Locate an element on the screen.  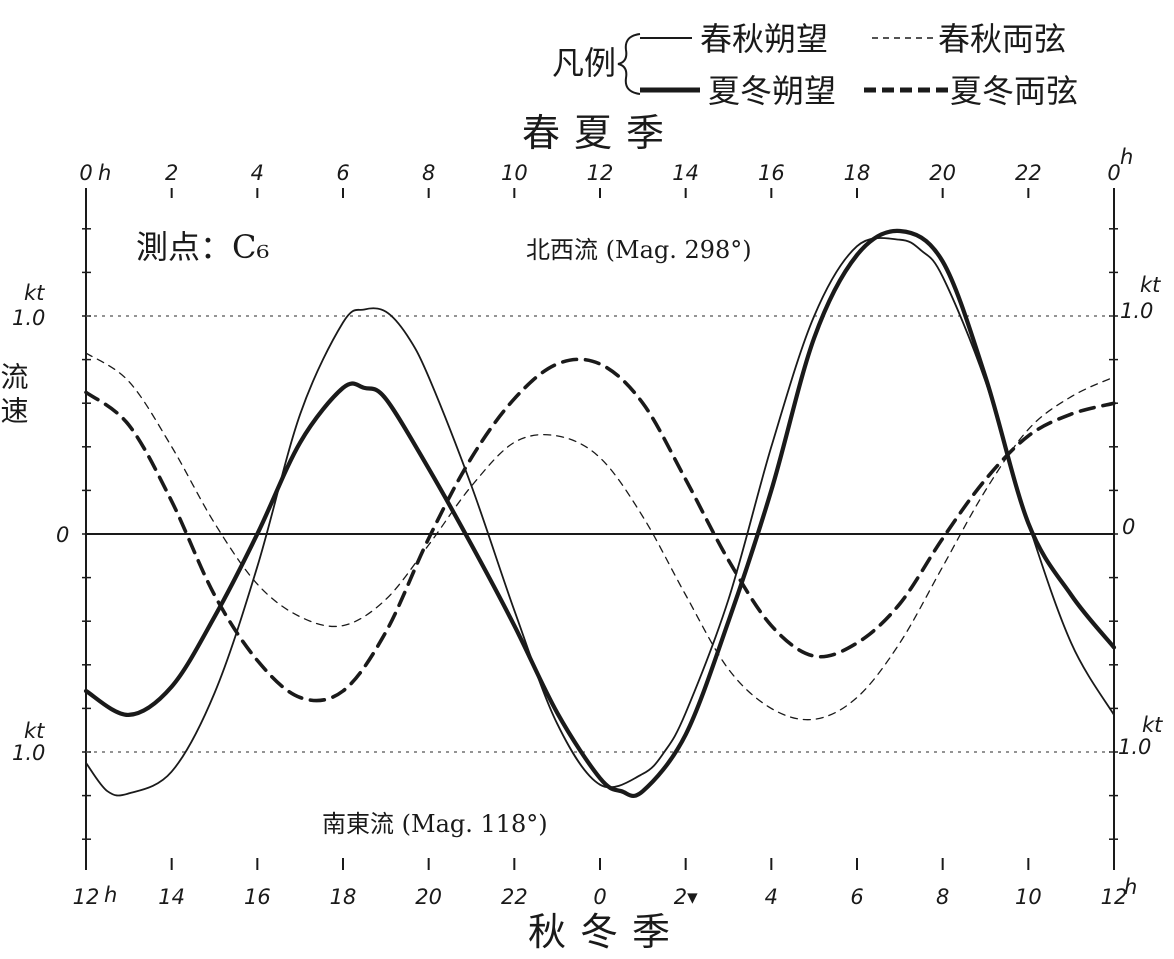
unit-label-bottom-left: kt is located at coordinates (34, 731).